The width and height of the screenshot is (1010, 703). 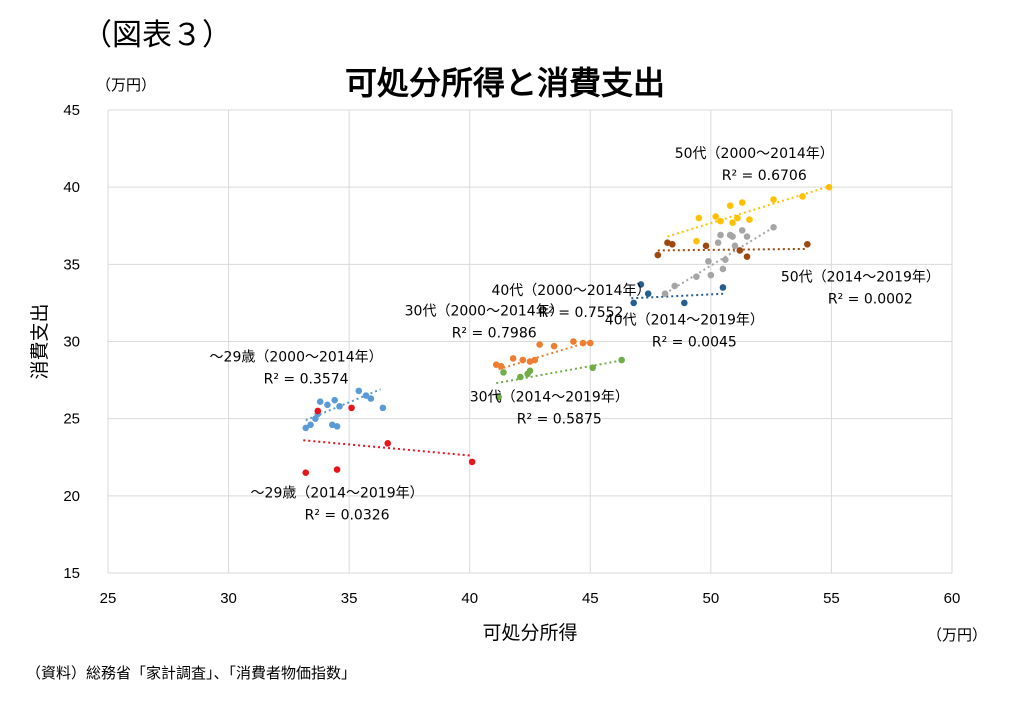 I want to click on x-tick-label: 60, so click(x=952, y=598).